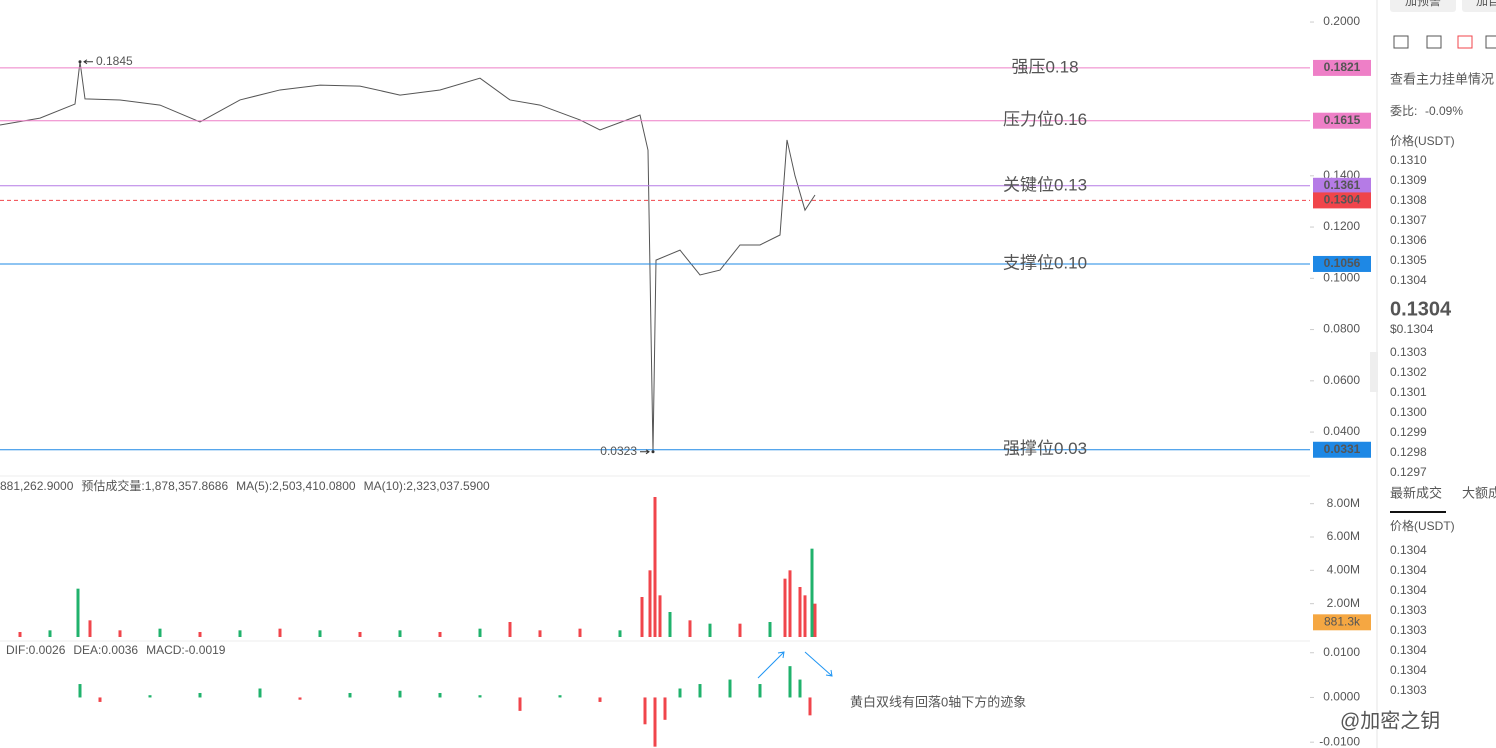 The width and height of the screenshot is (1496, 748). Describe the element at coordinates (1341, 652) in the screenshot. I see `y-tick-label: 0.0100` at that location.